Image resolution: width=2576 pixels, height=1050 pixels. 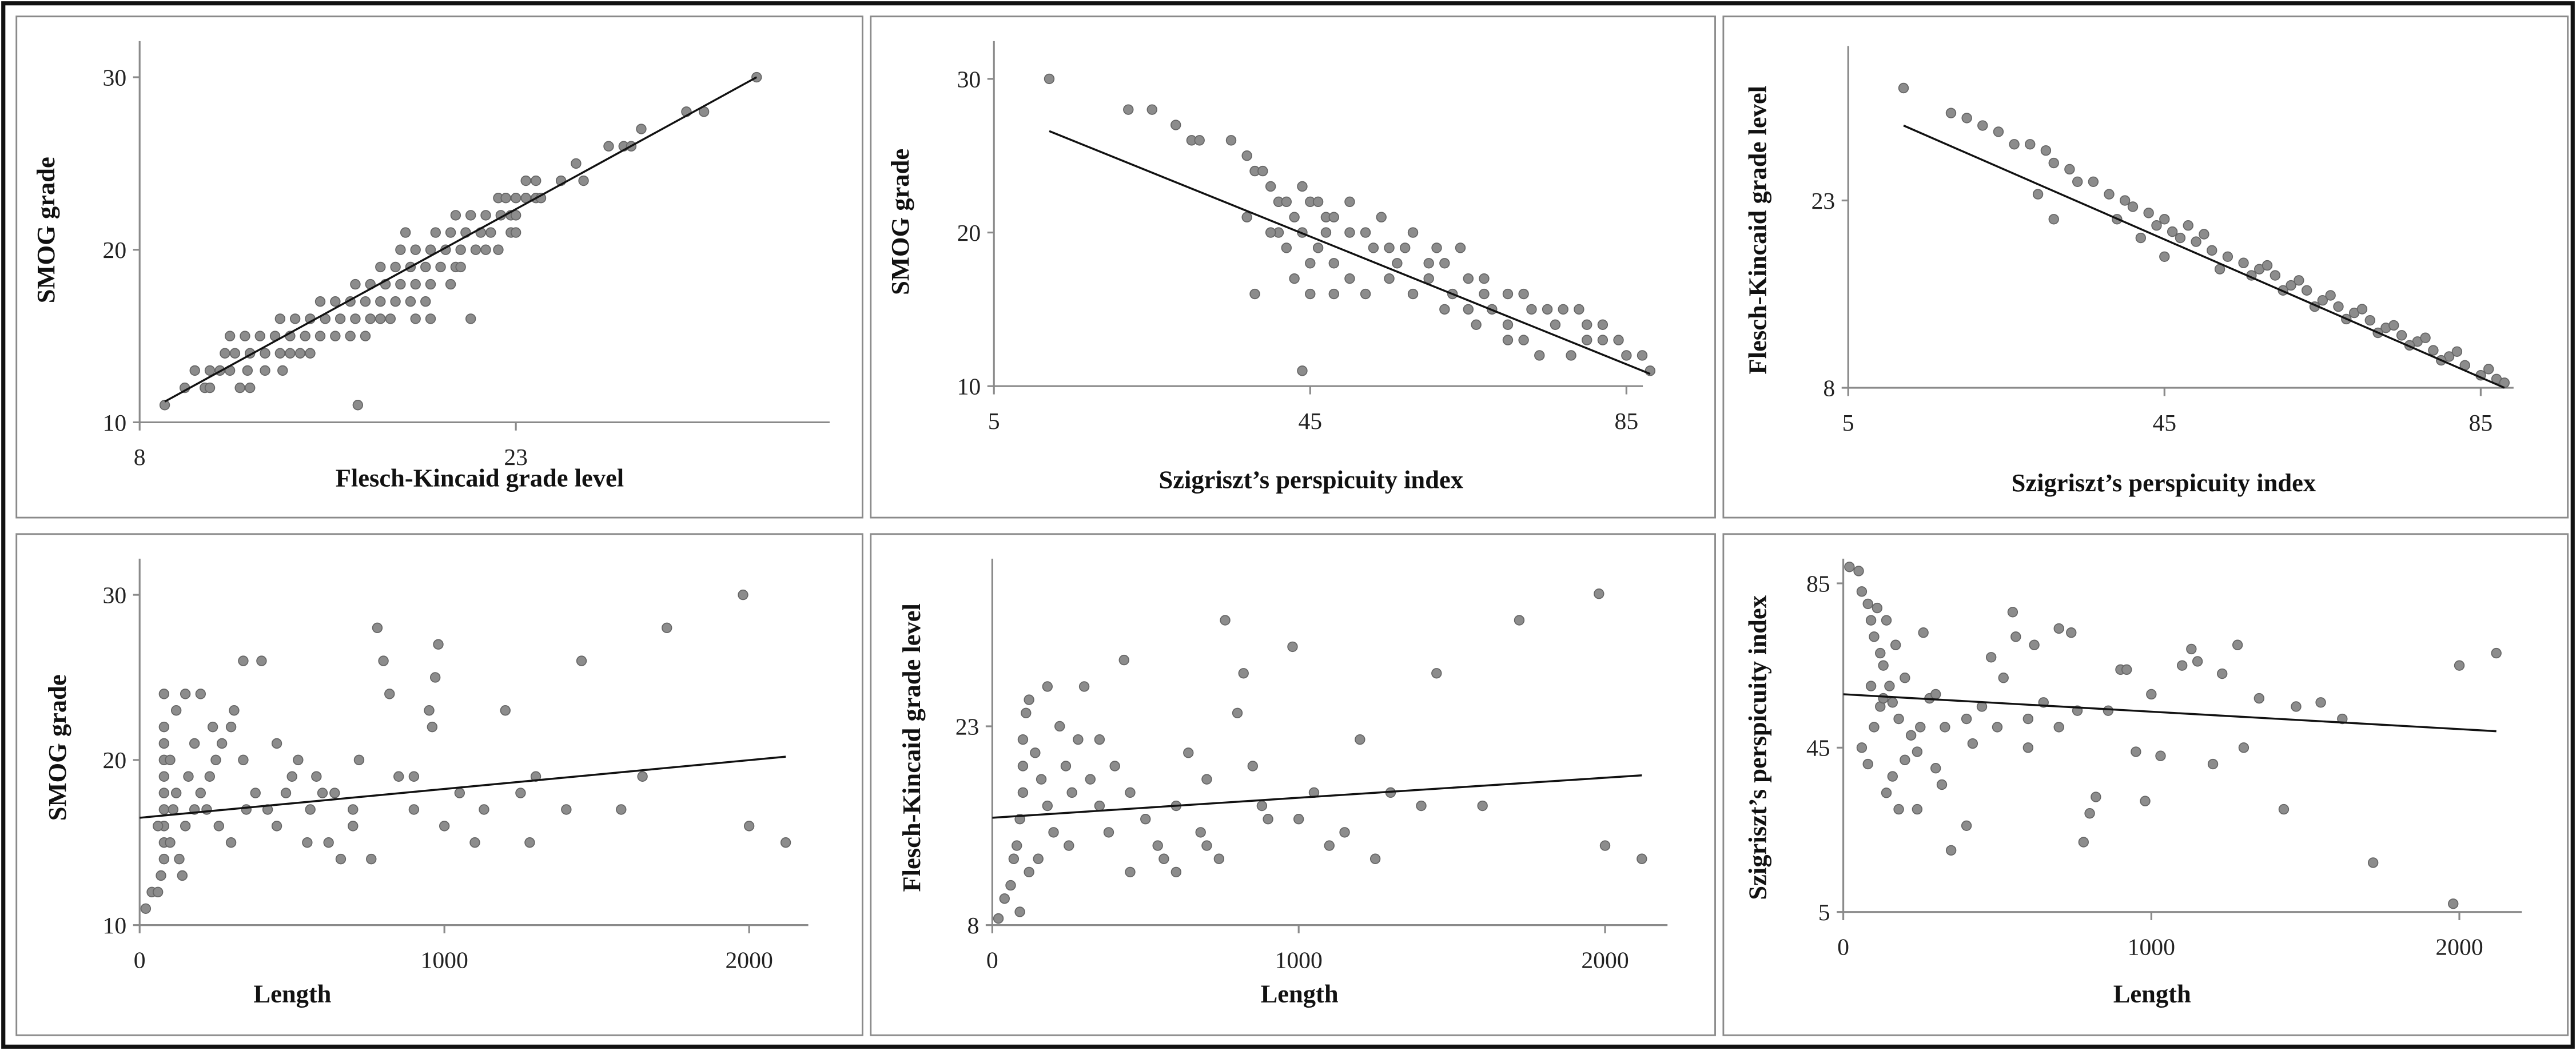 What do you see at coordinates (974, 926) in the screenshot?
I see `y-tick-label: 8` at bounding box center [974, 926].